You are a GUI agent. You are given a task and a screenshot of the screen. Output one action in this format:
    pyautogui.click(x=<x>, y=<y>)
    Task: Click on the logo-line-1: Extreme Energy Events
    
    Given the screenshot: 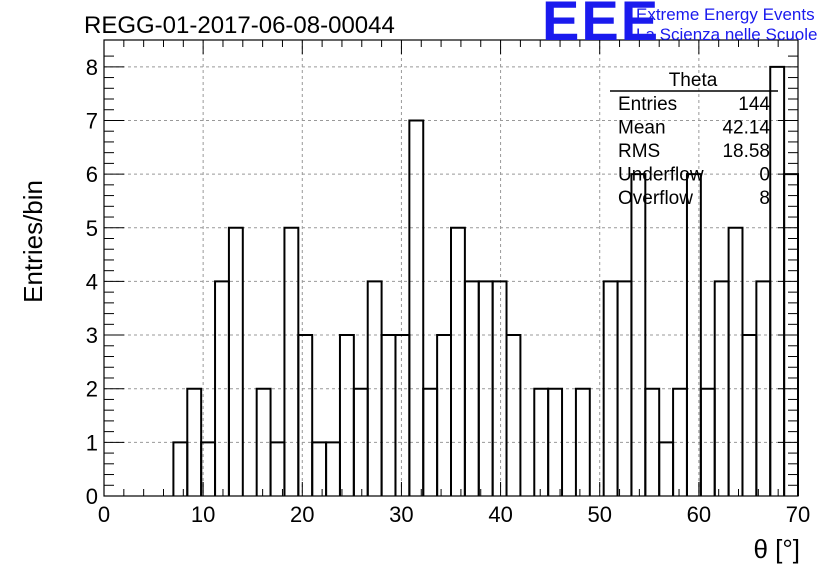 What is the action you would take?
    pyautogui.click(x=725, y=14)
    